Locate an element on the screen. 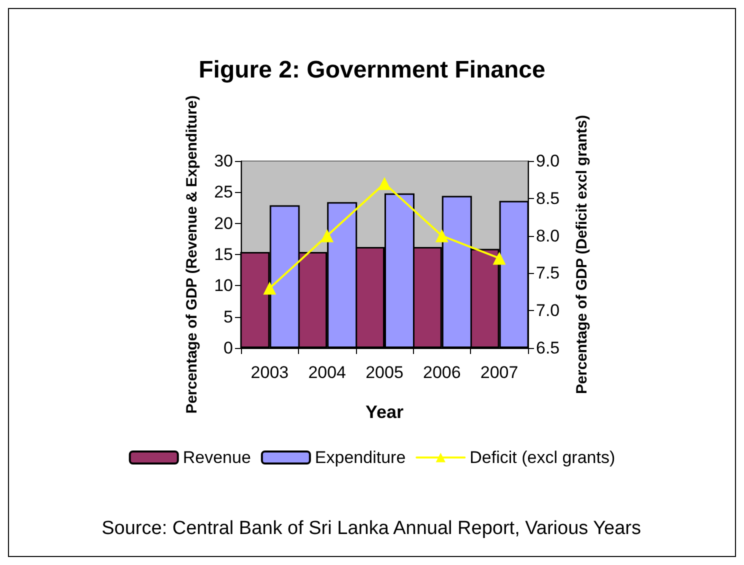 This screenshot has width=744, height=565. x-tick-label: 2003 is located at coordinates (269, 372).